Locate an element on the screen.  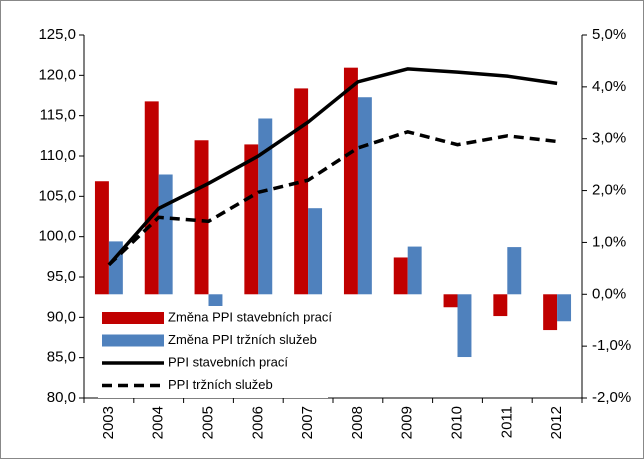
y-tick-label: 80,0 is located at coordinates (61, 397).